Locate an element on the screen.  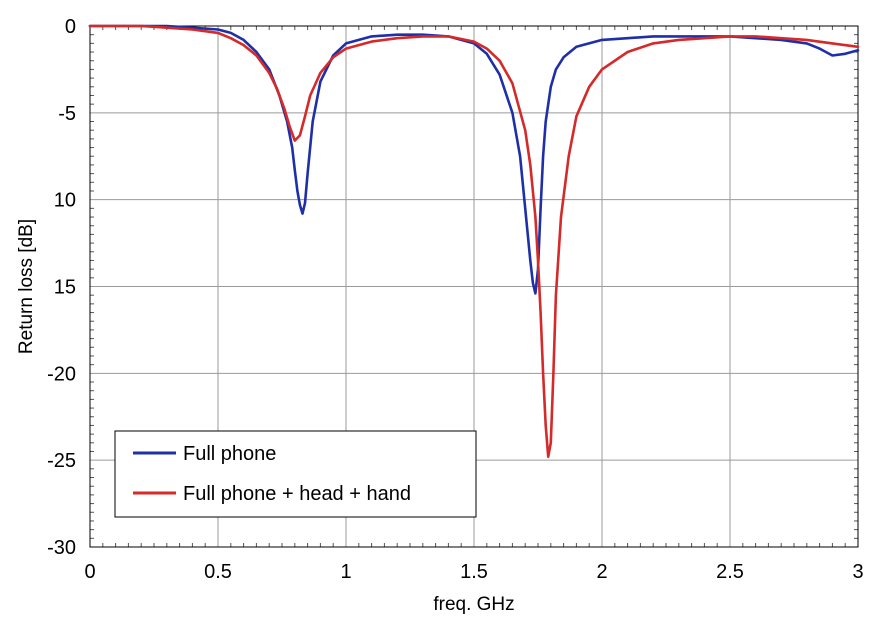
x-tick-label: 2.5 is located at coordinates (730, 572).